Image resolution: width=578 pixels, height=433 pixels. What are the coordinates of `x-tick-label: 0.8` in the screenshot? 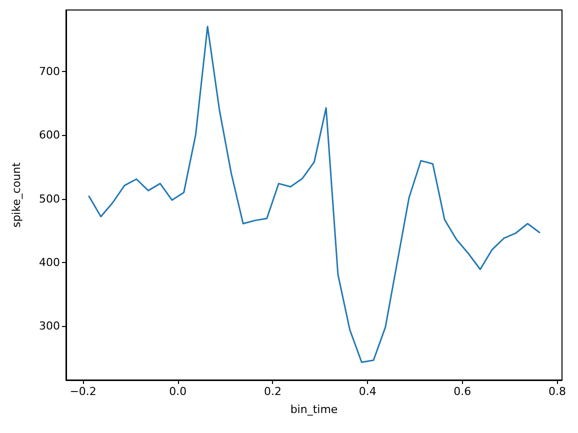 It's located at (557, 391).